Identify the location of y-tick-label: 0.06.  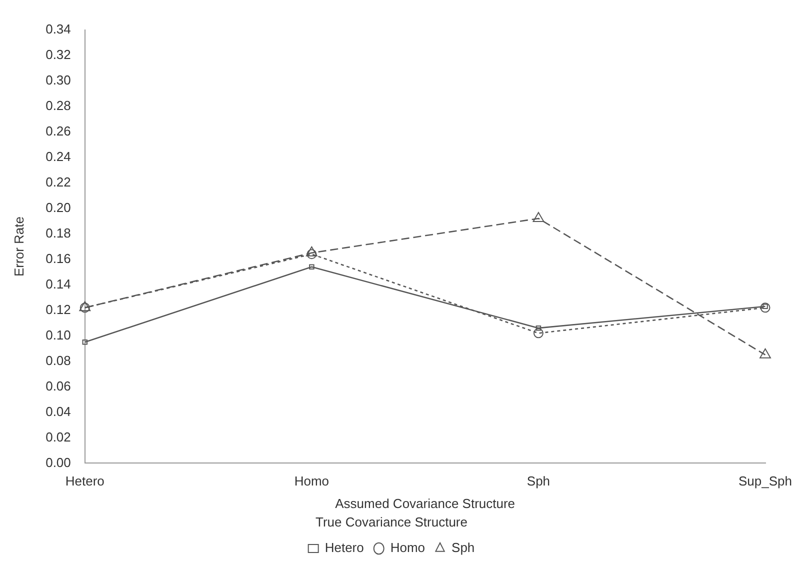
(58, 386).